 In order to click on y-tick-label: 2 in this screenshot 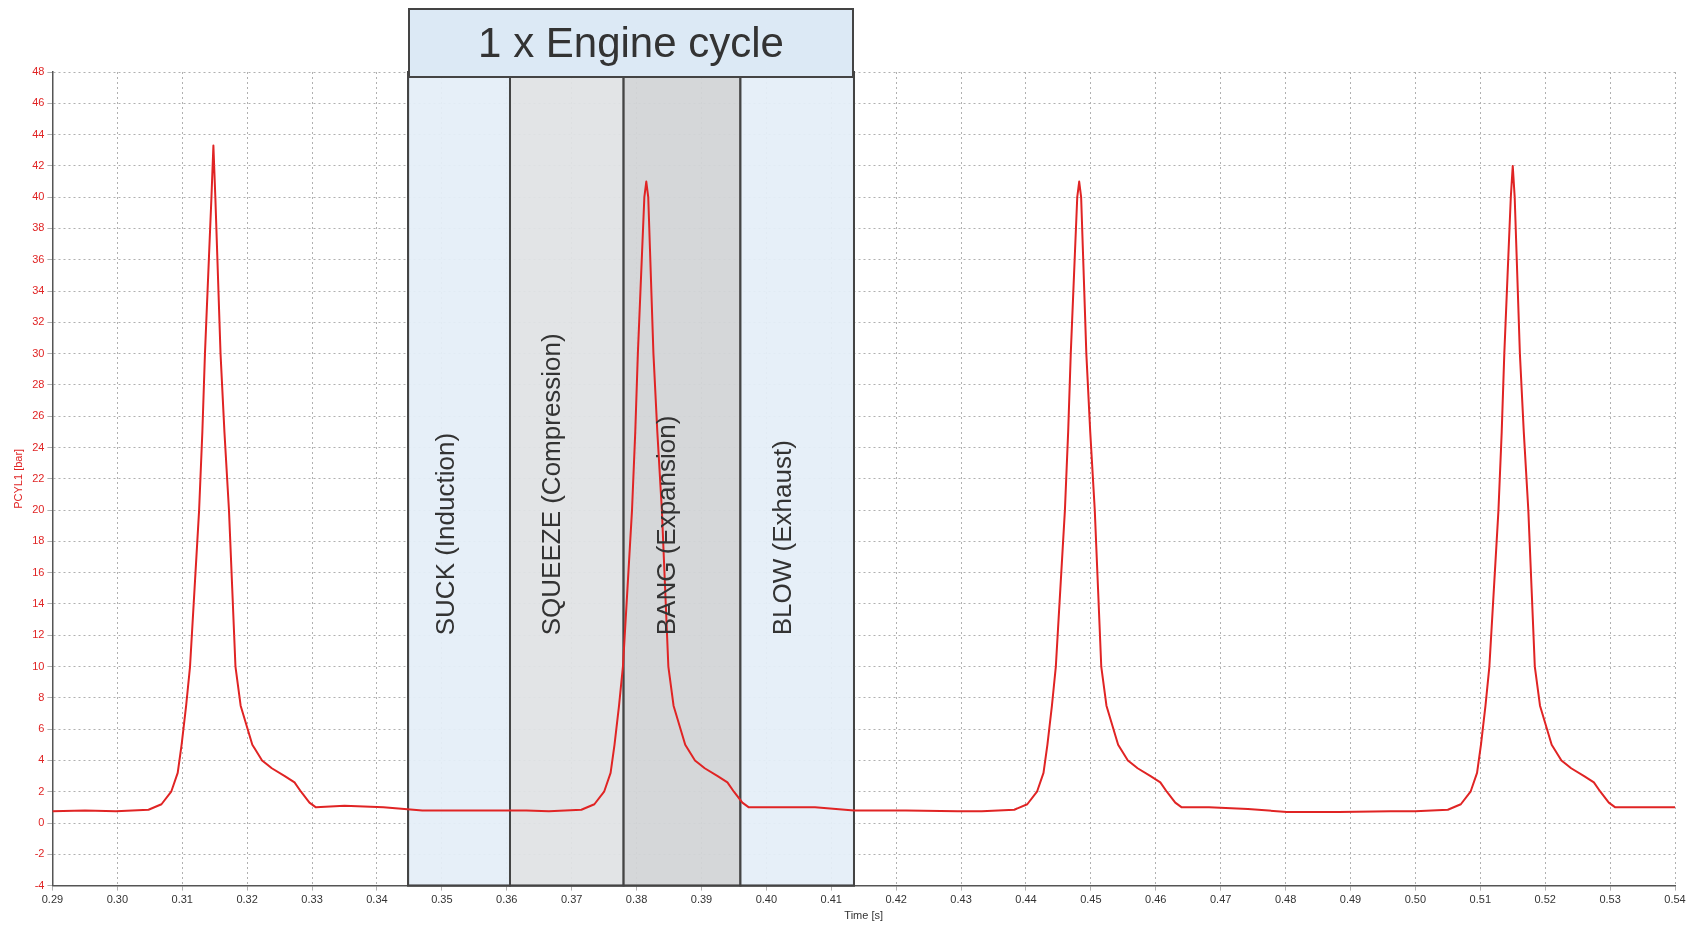, I will do `click(41, 790)`.